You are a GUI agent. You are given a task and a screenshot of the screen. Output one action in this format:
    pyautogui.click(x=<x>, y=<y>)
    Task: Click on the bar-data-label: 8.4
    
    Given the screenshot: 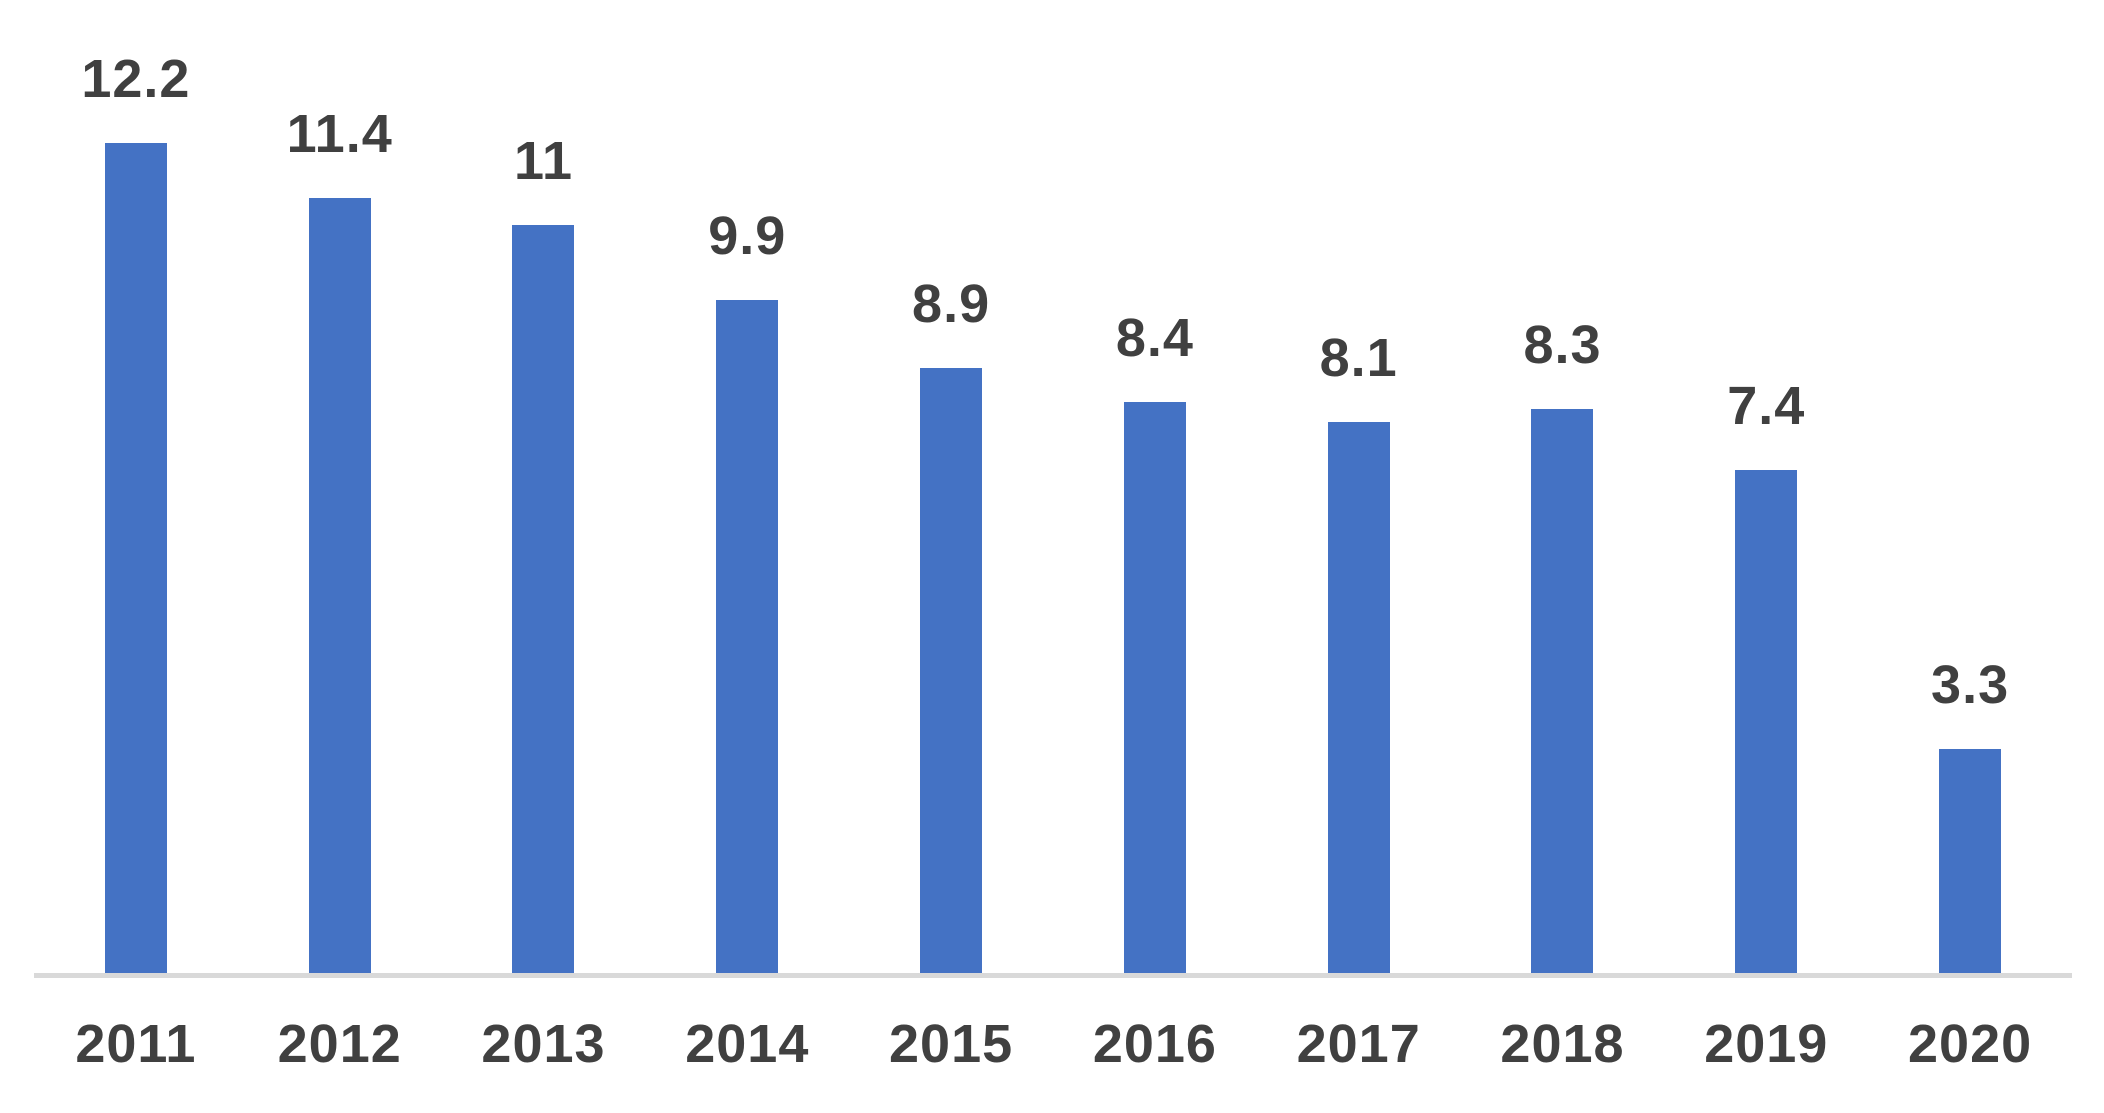 What is the action you would take?
    pyautogui.click(x=1154, y=337)
    